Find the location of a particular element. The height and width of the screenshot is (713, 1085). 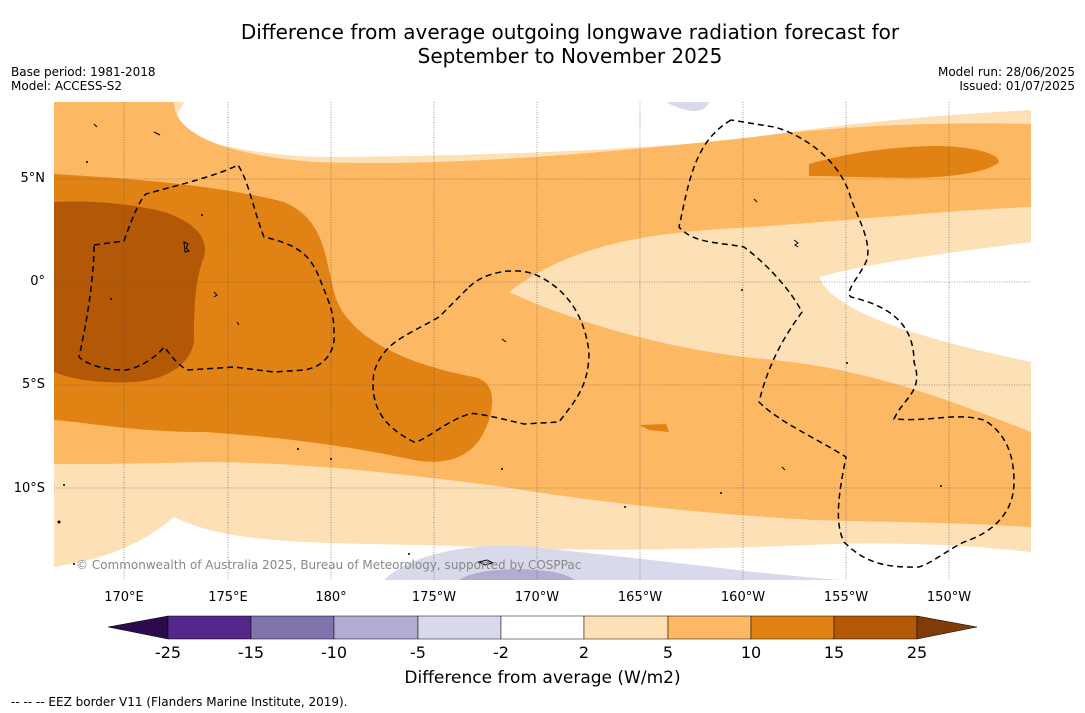

anomaly-band-neutral-east is located at coordinates (925, 302).